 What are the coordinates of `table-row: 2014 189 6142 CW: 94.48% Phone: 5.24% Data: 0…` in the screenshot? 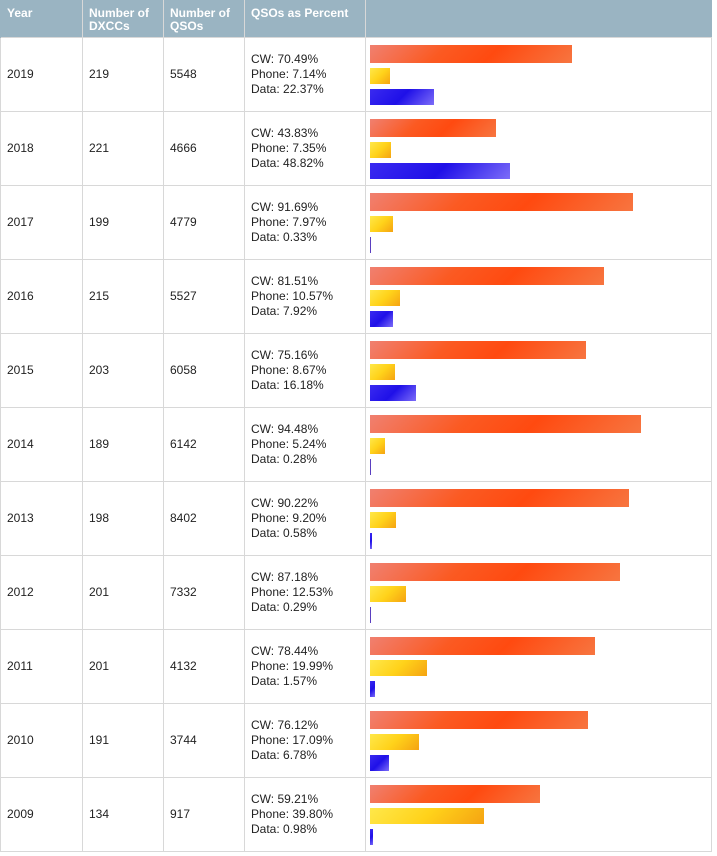 It's located at (356, 444).